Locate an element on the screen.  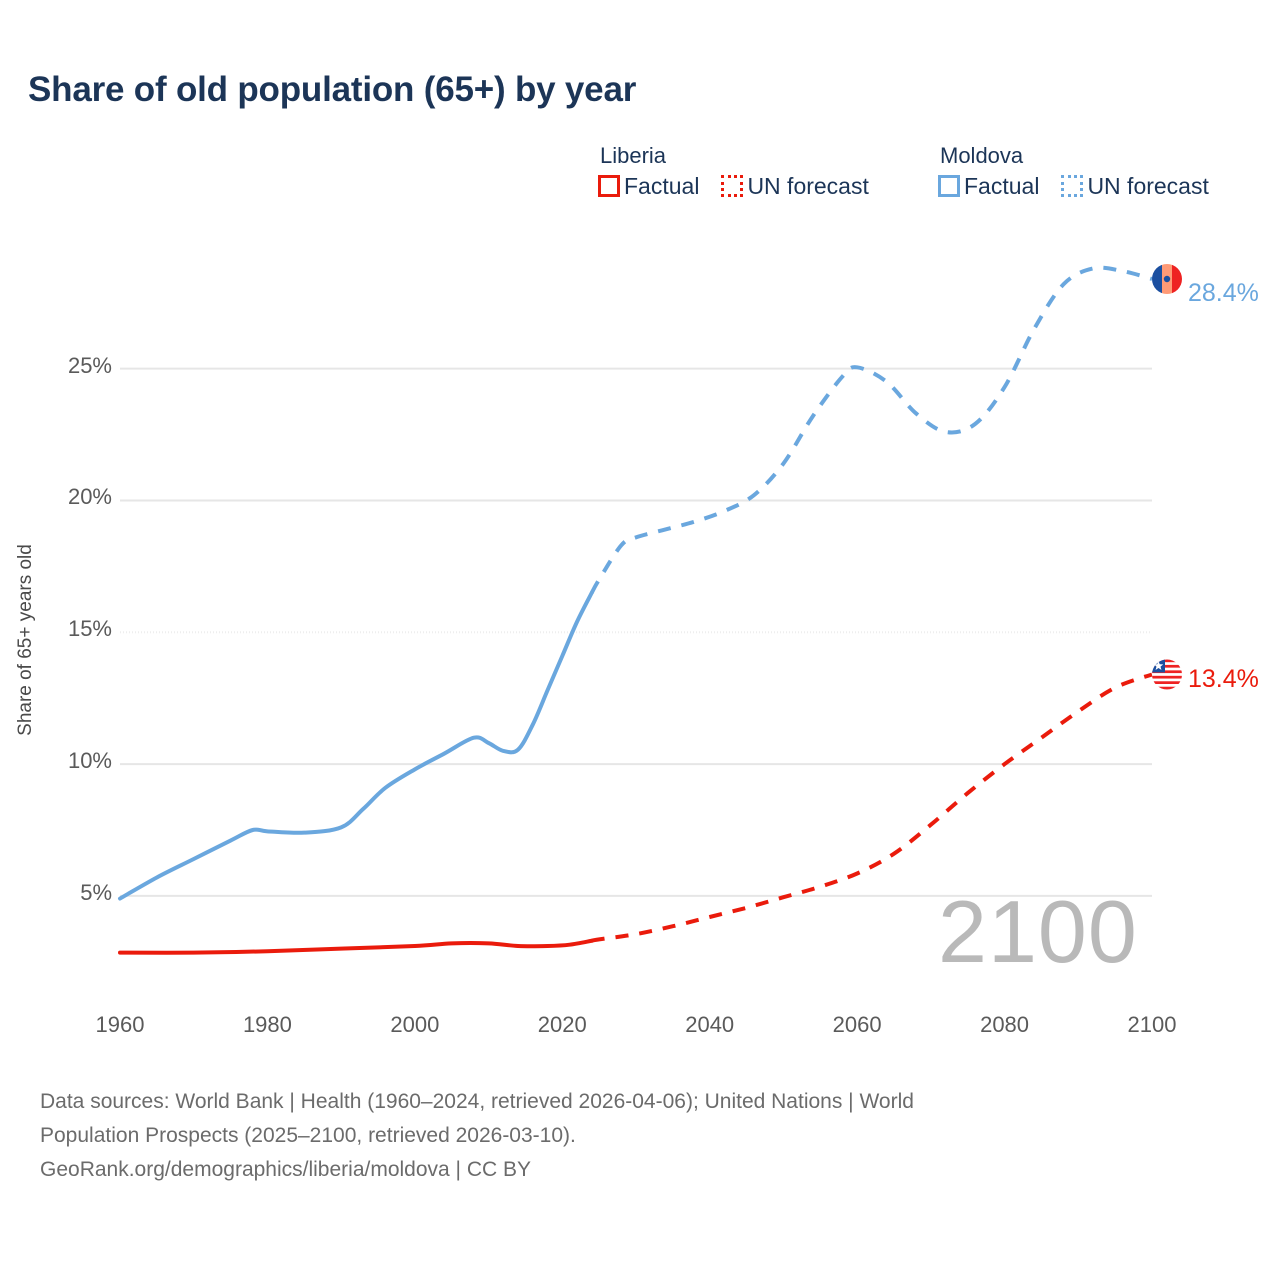
flag-marker-liberia is located at coordinates (1167, 674).